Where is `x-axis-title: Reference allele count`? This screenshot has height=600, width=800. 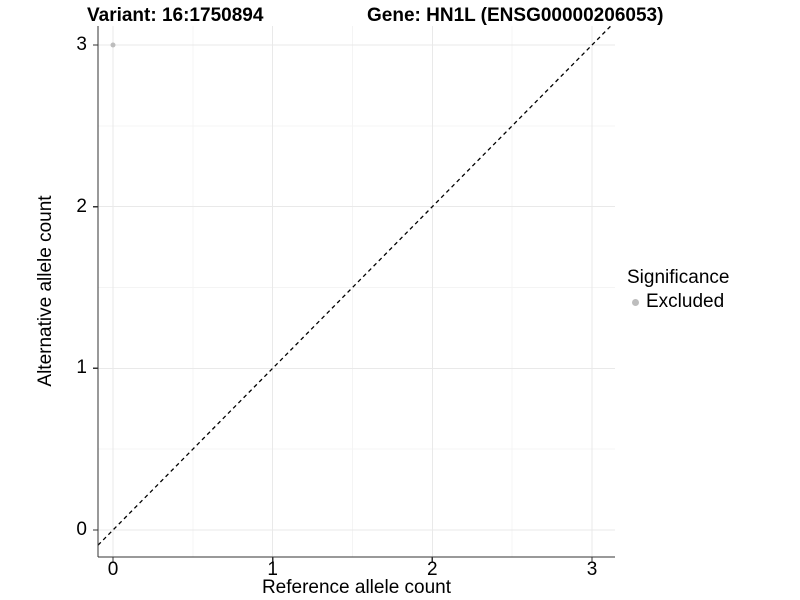
x-axis-title: Reference allele count is located at coordinates (356, 587).